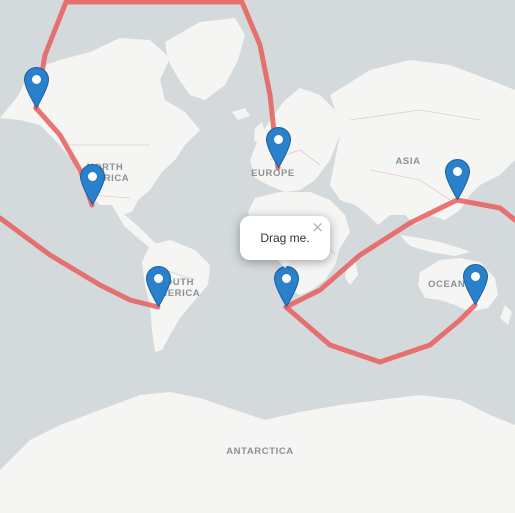 The height and width of the screenshot is (513, 515). I want to click on marker-los-angeles, so click(92, 184).